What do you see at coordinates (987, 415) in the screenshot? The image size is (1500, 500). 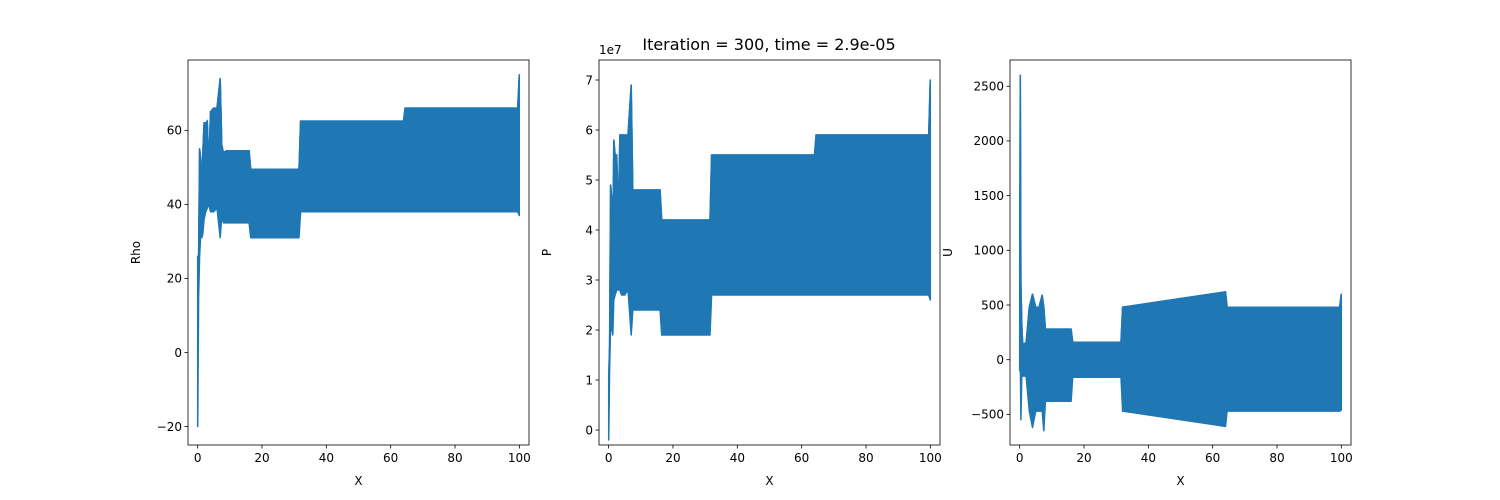 I see `panel-2-ytick-label: −500` at bounding box center [987, 415].